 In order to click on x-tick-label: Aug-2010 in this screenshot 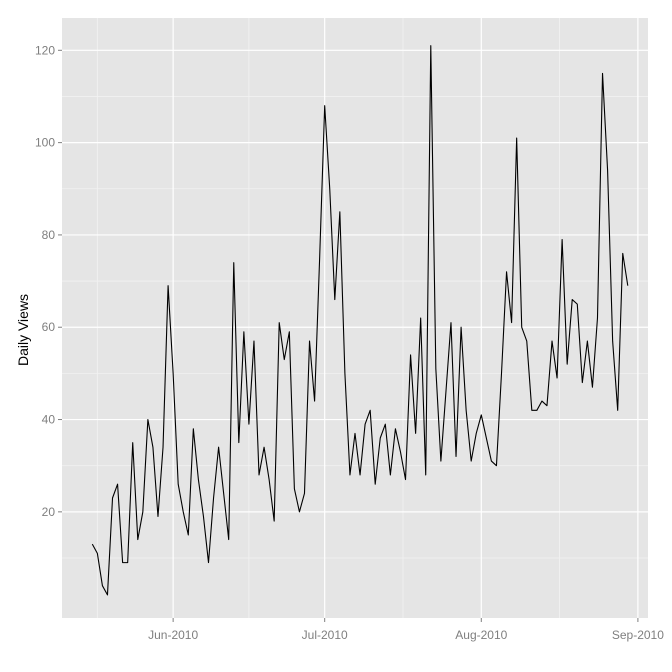, I will do `click(481, 635)`.